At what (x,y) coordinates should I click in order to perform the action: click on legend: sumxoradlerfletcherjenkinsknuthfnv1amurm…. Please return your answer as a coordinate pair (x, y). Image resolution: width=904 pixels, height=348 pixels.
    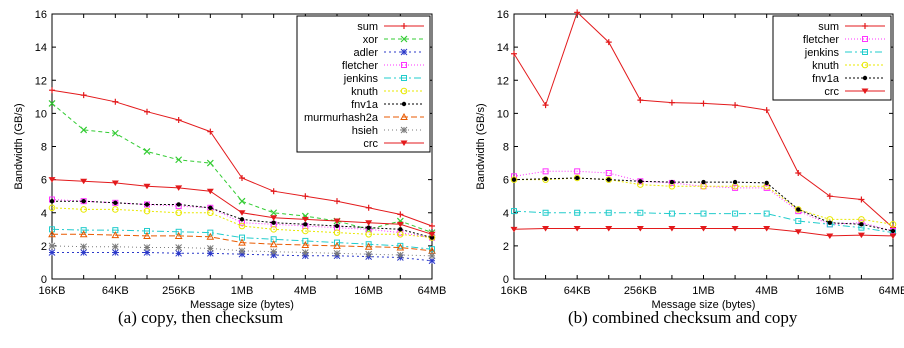
    Looking at the image, I should click on (363, 84).